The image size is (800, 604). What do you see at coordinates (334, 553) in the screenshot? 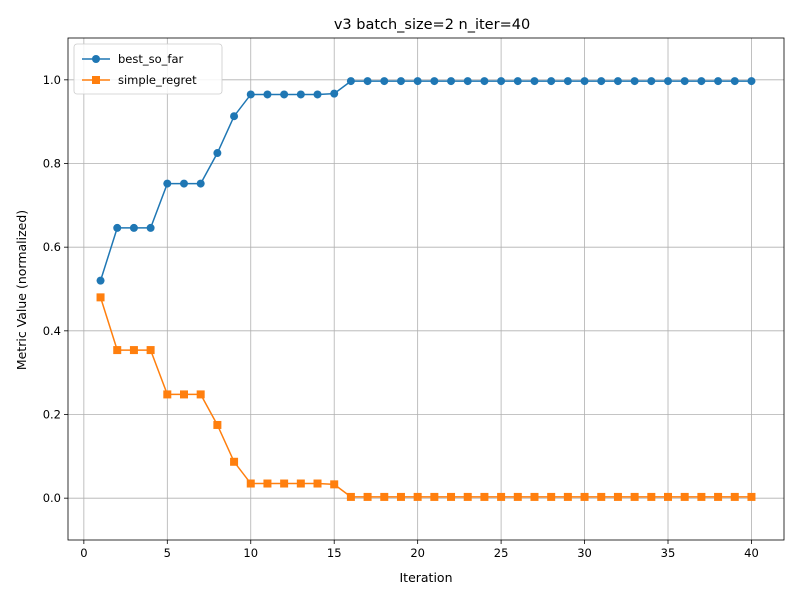
I see `x-tick-label: 15` at bounding box center [334, 553].